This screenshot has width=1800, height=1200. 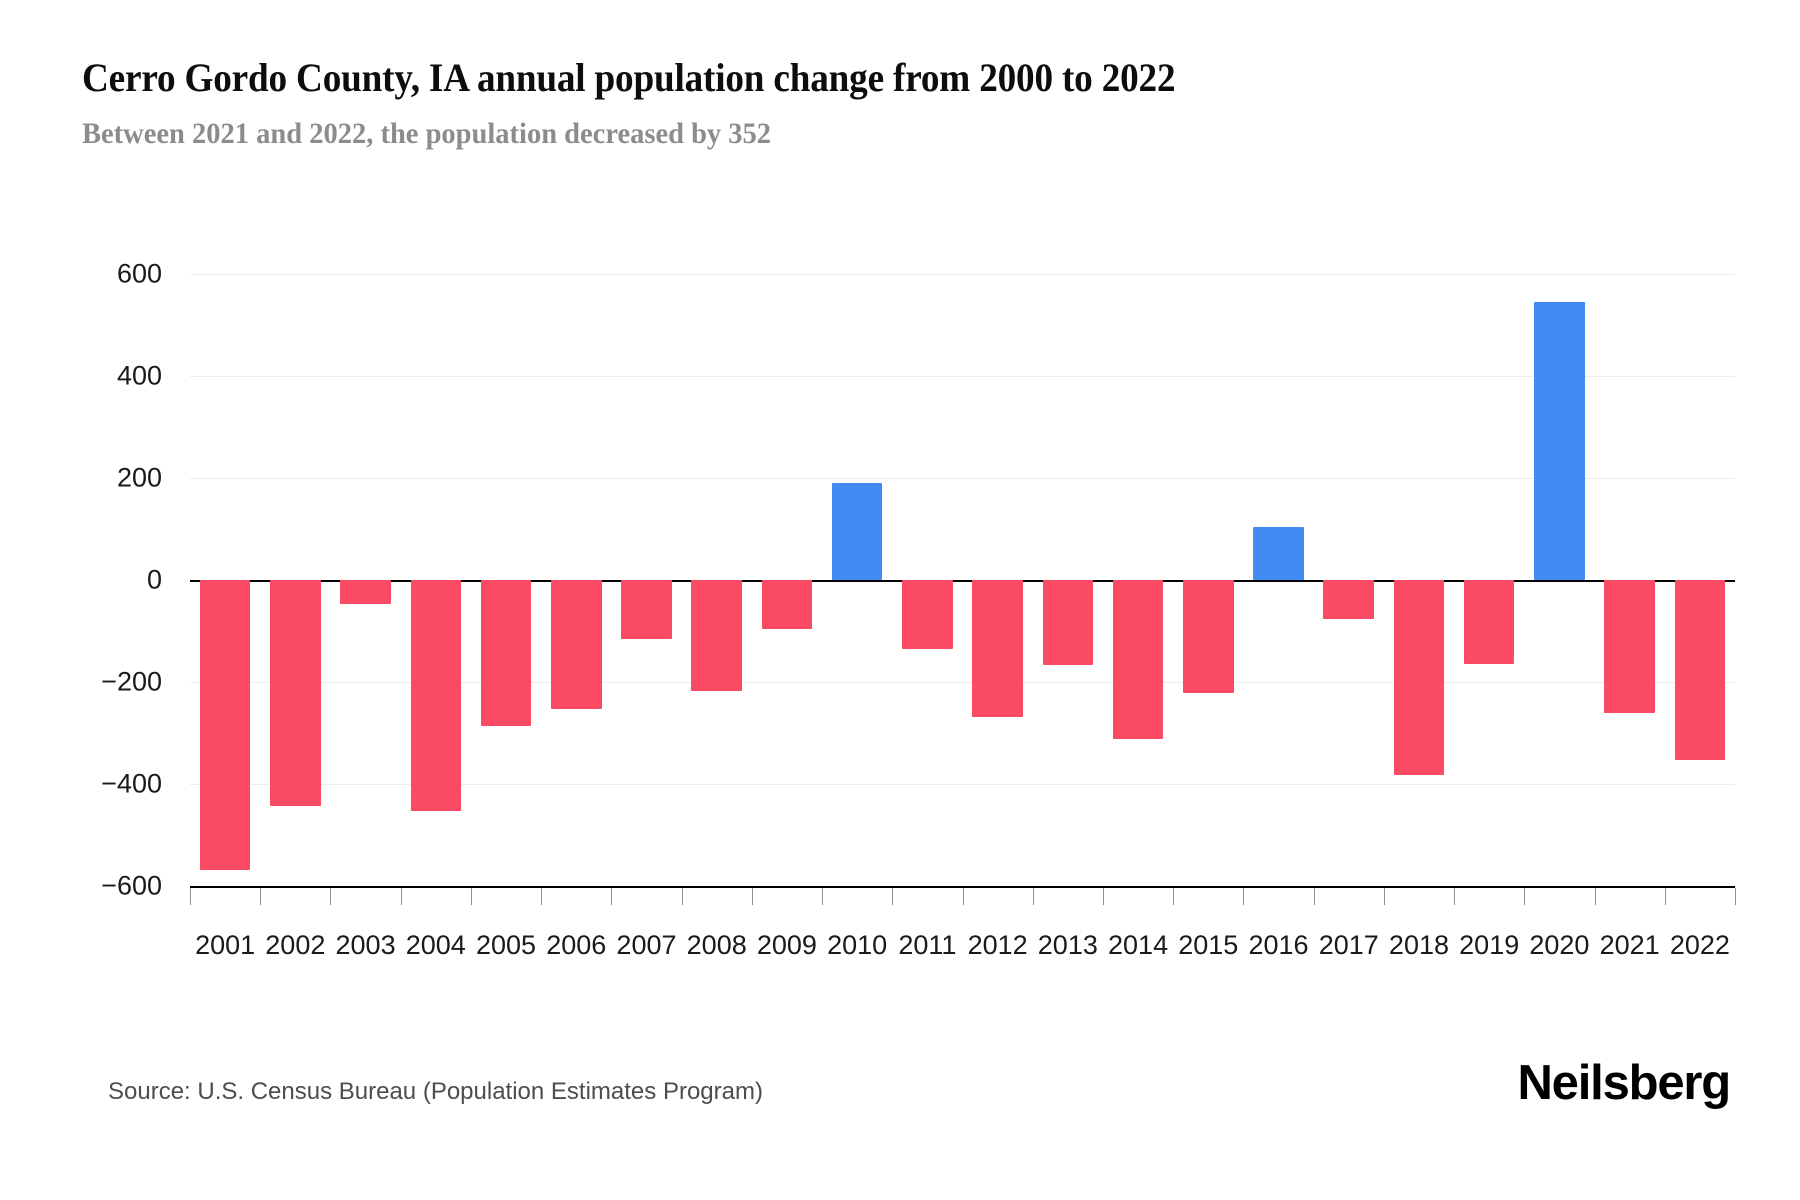 What do you see at coordinates (131, 885) in the screenshot?
I see `y-axis-tick-label: −600` at bounding box center [131, 885].